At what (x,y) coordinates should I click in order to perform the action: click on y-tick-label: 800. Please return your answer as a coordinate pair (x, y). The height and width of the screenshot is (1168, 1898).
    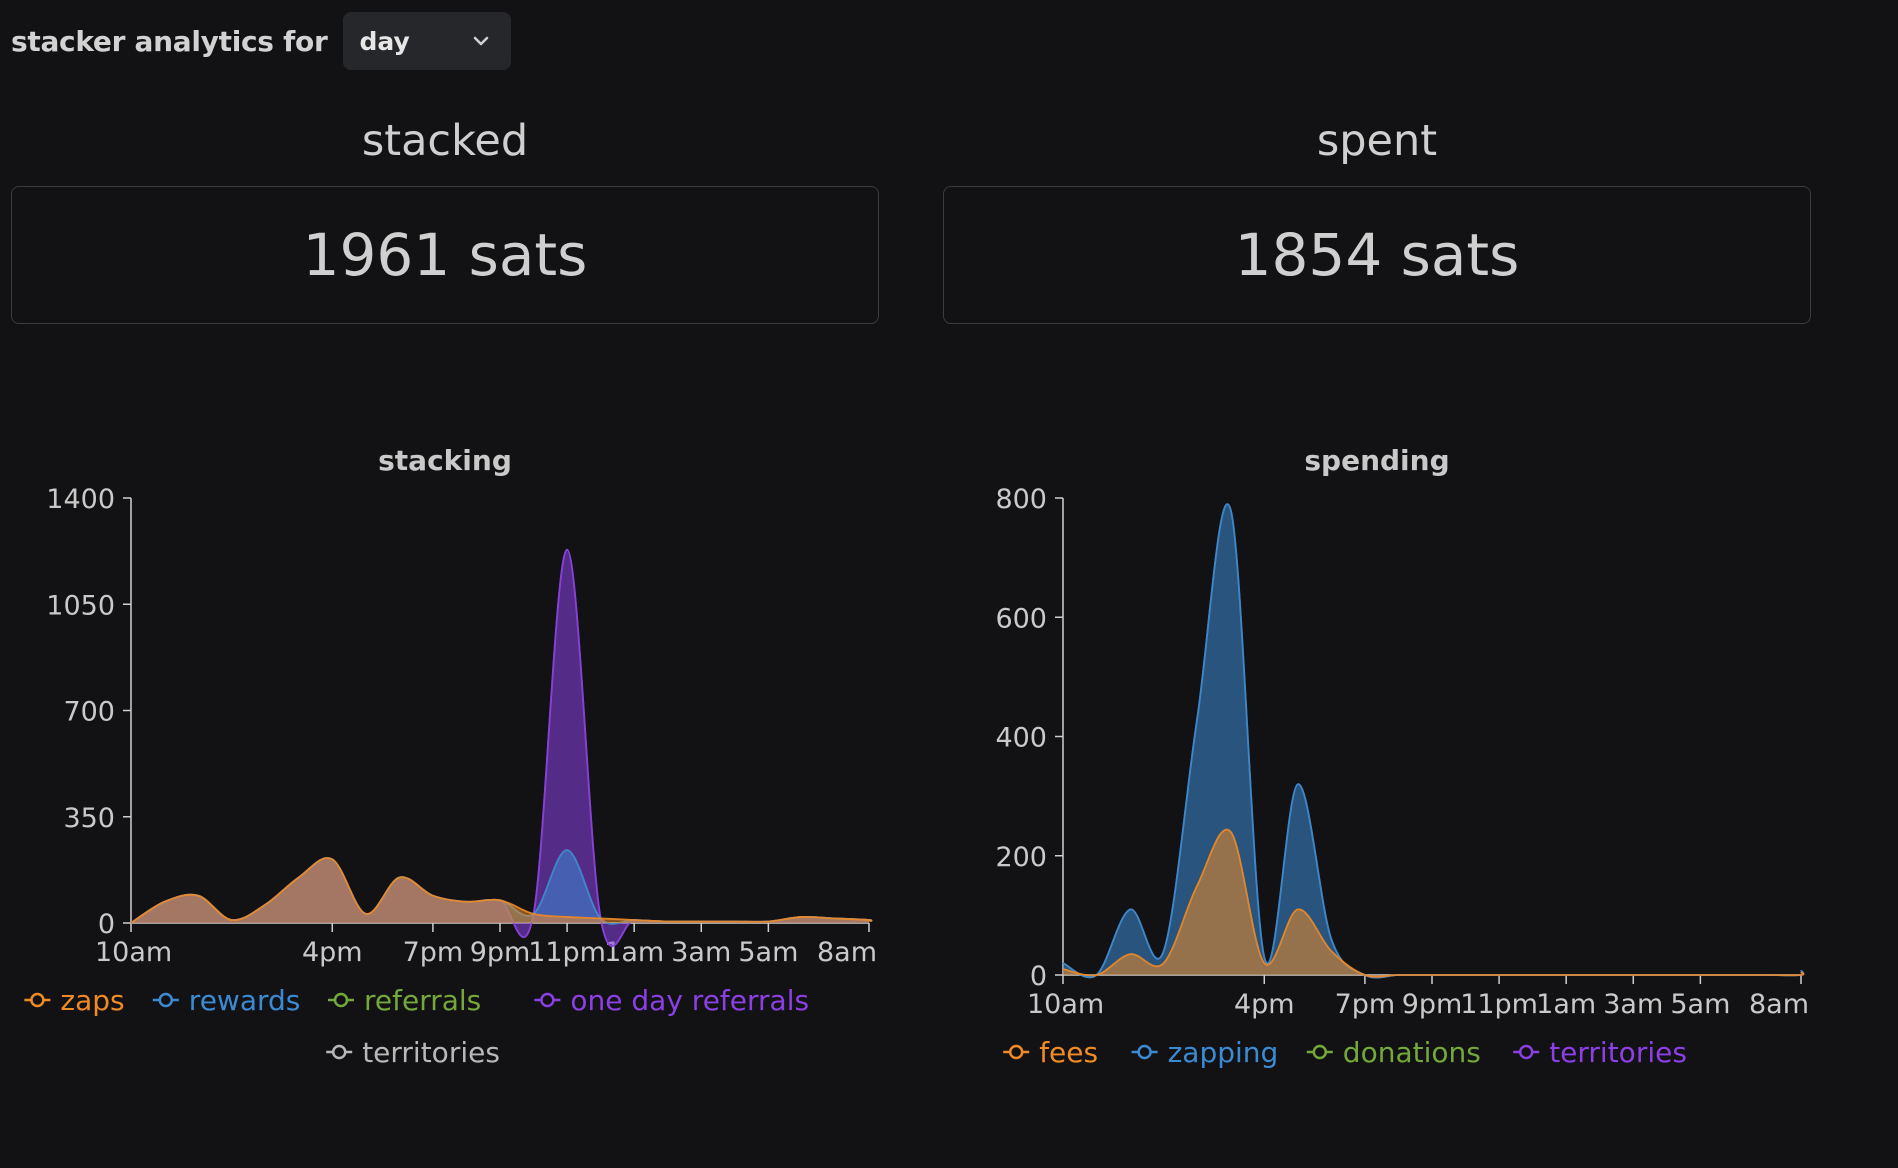
    Looking at the image, I should click on (1021, 499).